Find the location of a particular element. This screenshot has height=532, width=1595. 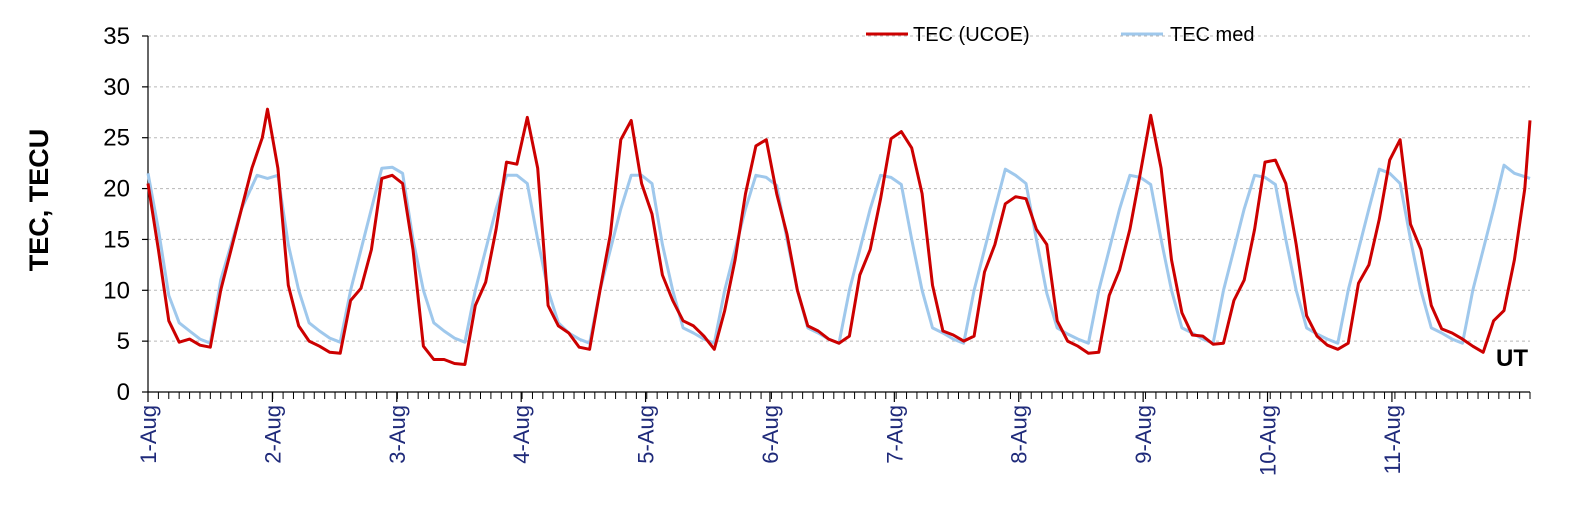

x-tick-label: 6-Aug is located at coordinates (770, 434).